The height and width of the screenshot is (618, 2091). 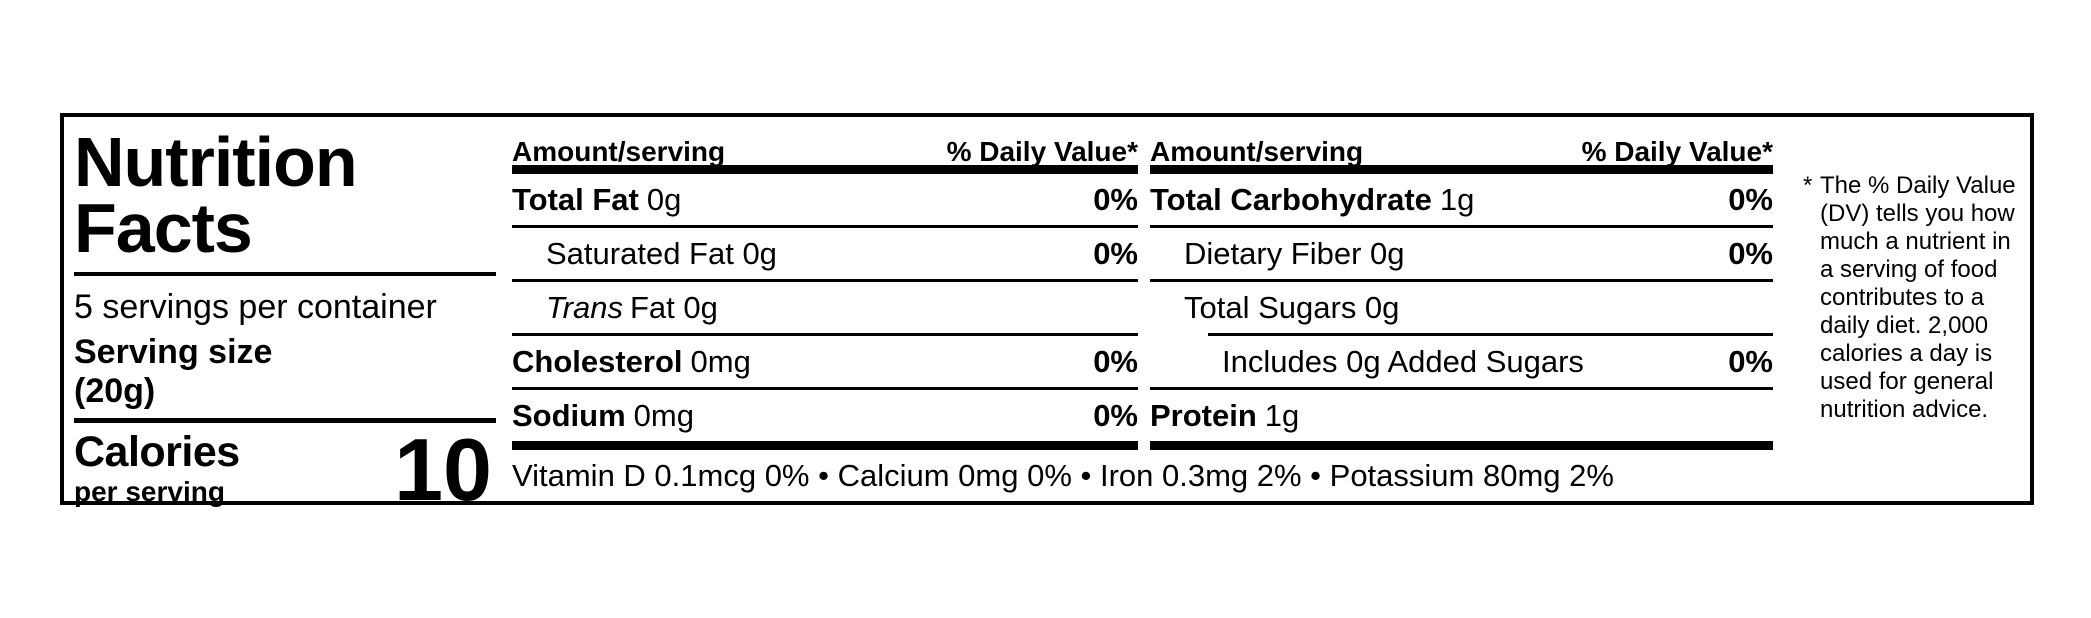 I want to click on row-dietary-fiber: Dietary Fiber 0g 0%, so click(x=1461, y=253).